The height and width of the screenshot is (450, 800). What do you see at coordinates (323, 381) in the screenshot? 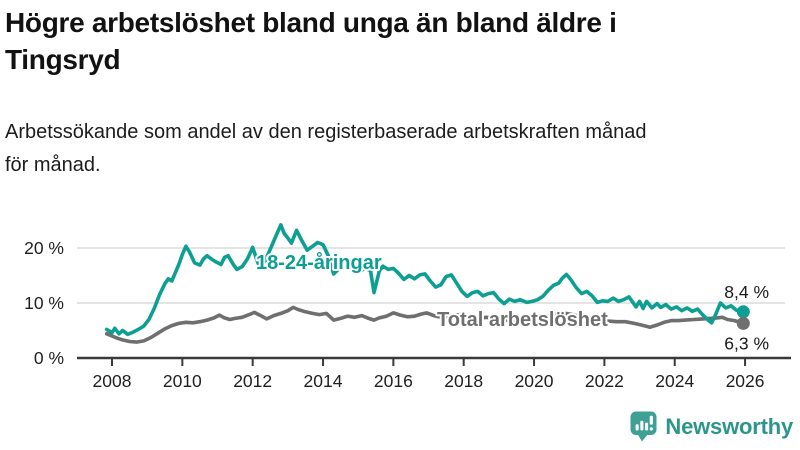
I see `x-tick-label: 2014` at bounding box center [323, 381].